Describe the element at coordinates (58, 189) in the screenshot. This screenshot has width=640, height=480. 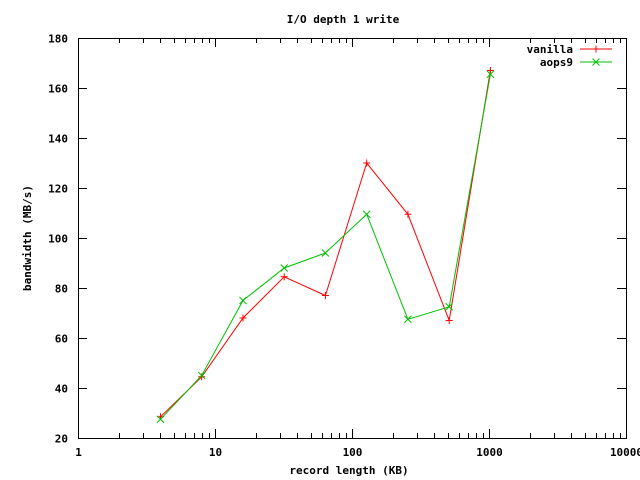
I see `y-tick-label: 120` at that location.